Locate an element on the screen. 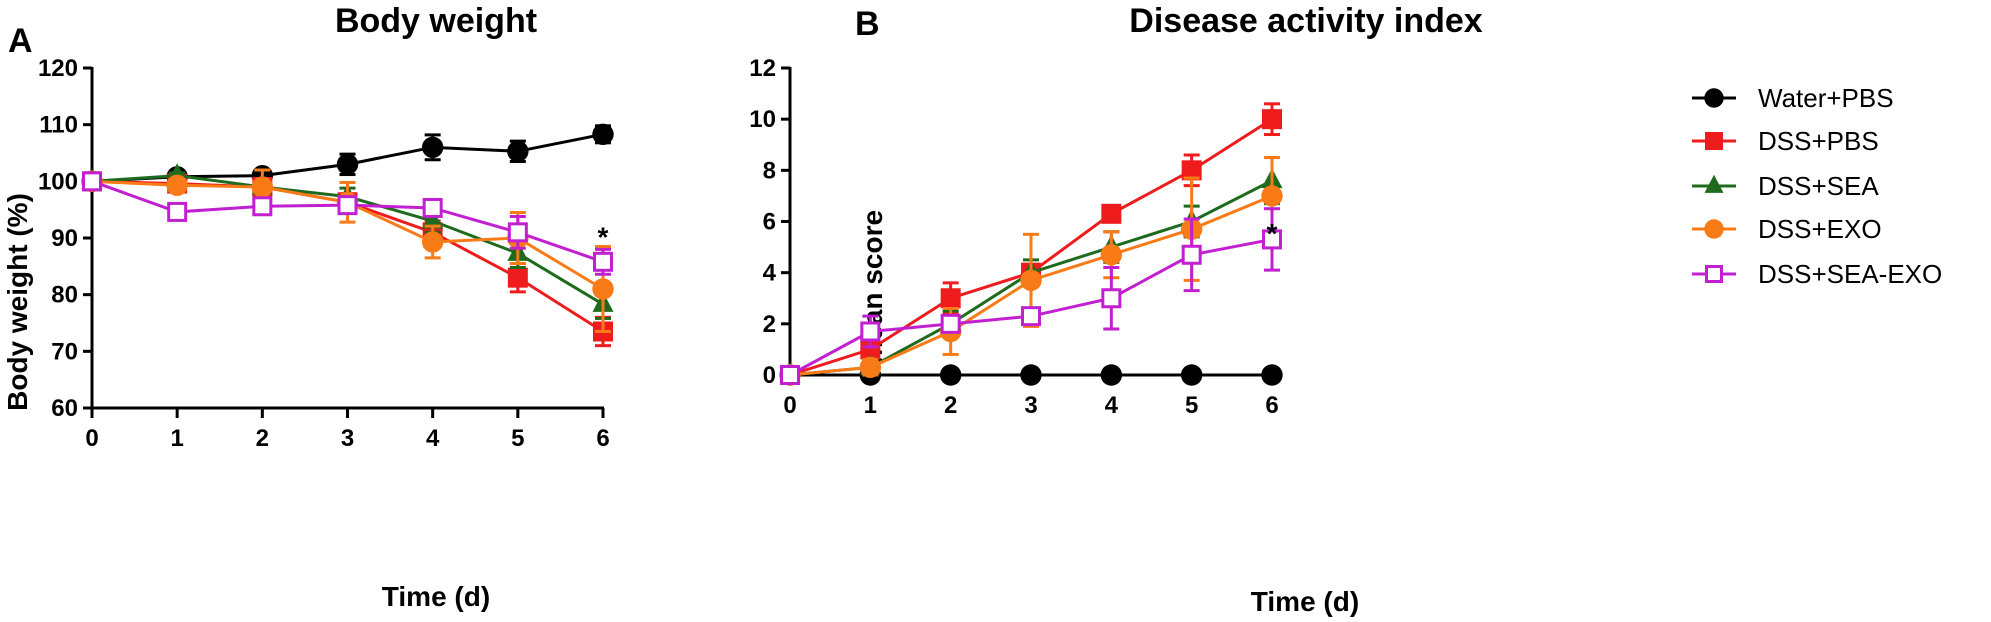 This screenshot has width=1991, height=622. legend-marker-dss-sea-exo is located at coordinates (1714, 274).